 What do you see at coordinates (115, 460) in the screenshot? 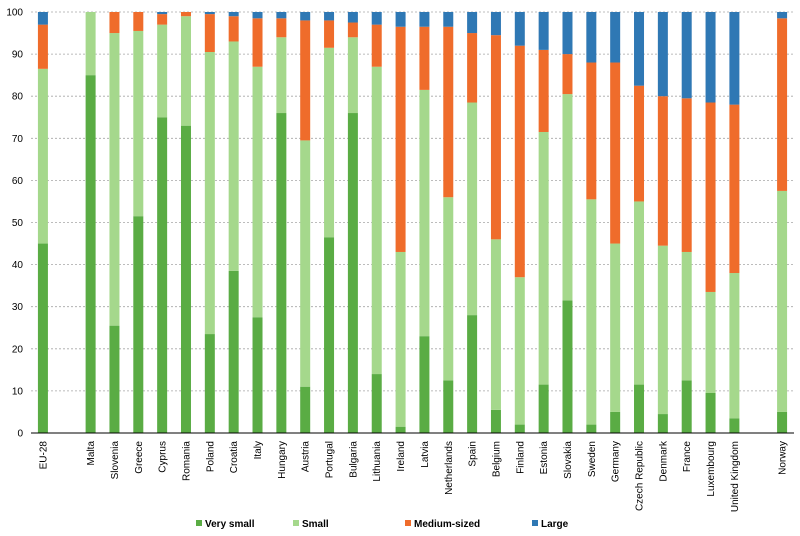
I see `x-tick-label: Slovenia` at bounding box center [115, 460].